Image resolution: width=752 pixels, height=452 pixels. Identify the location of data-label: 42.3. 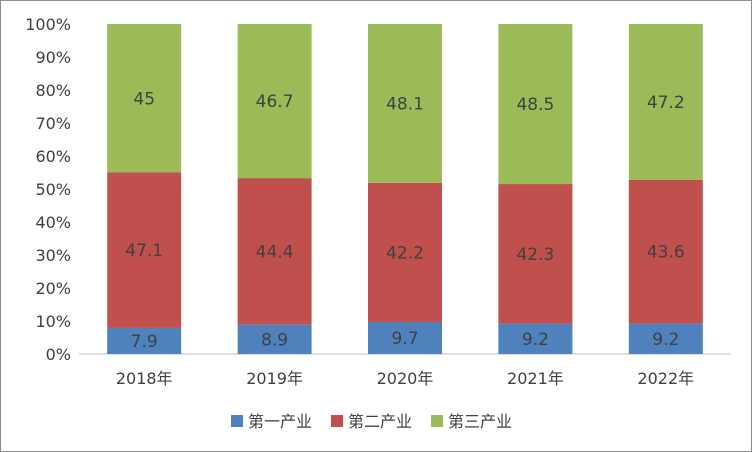
(535, 255).